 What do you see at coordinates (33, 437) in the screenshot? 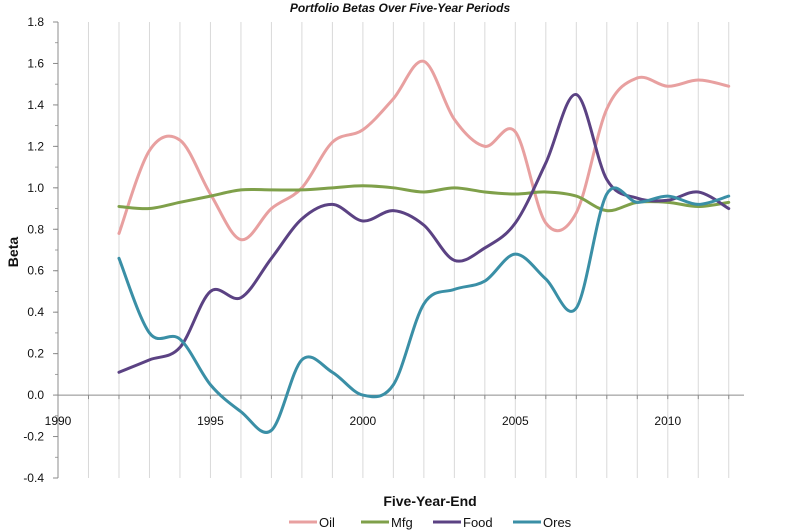
I see `y-tick-label: -0.2` at bounding box center [33, 437].